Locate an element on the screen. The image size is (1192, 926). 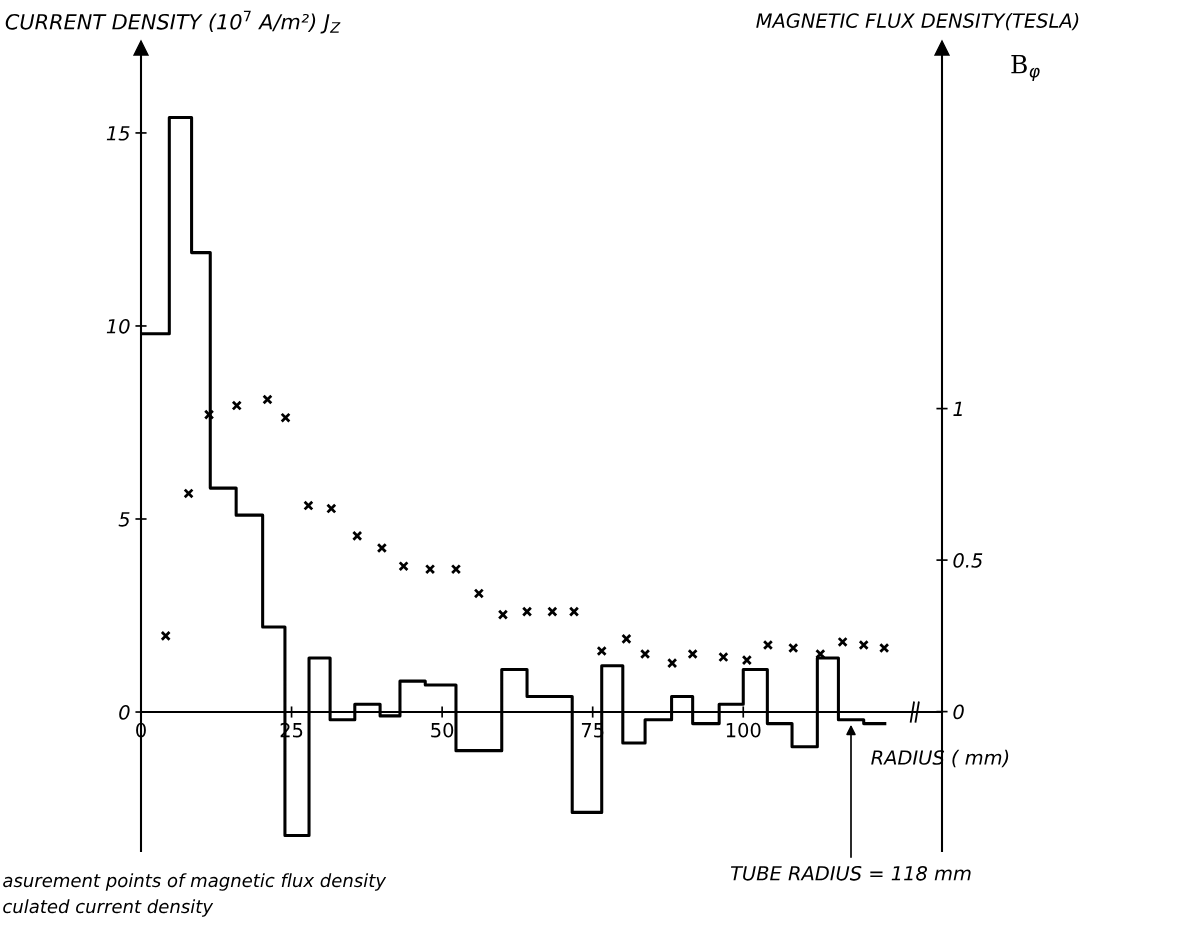
text: B$_{φ}$ is located at coordinates (1025, 68).